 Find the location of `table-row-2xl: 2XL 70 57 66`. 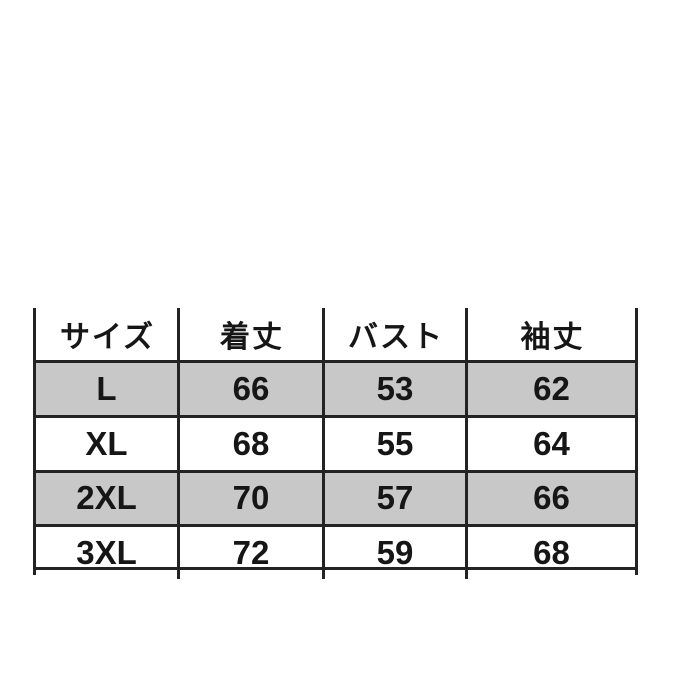

table-row-2xl: 2XL 70 57 66 is located at coordinates (335, 497).